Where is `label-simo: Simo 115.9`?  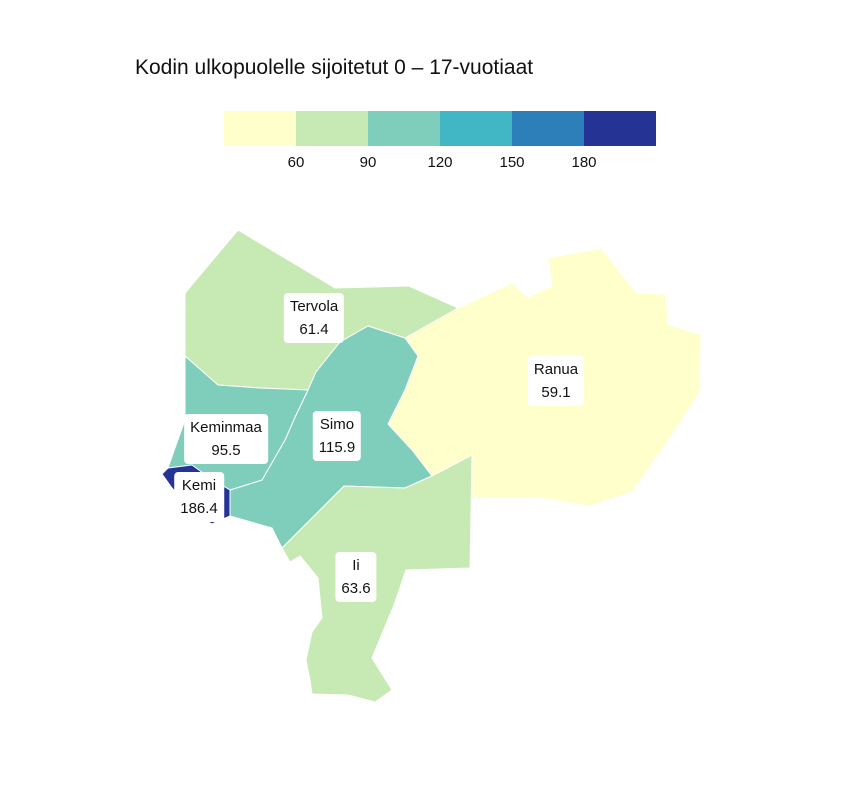 label-simo: Simo 115.9 is located at coordinates (337, 436).